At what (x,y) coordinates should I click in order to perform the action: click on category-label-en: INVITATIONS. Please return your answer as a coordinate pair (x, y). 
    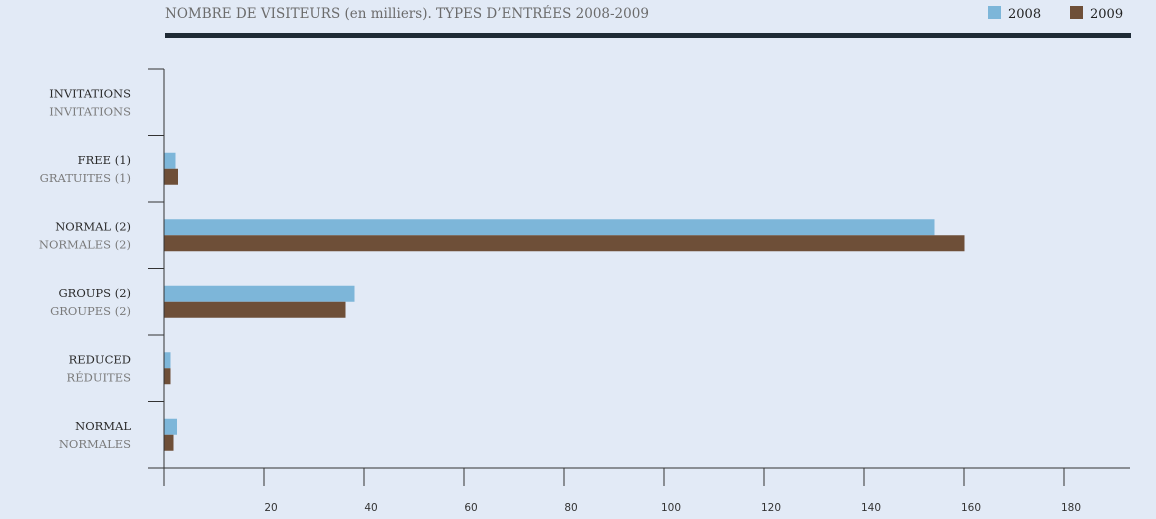
    Looking at the image, I should click on (90, 93).